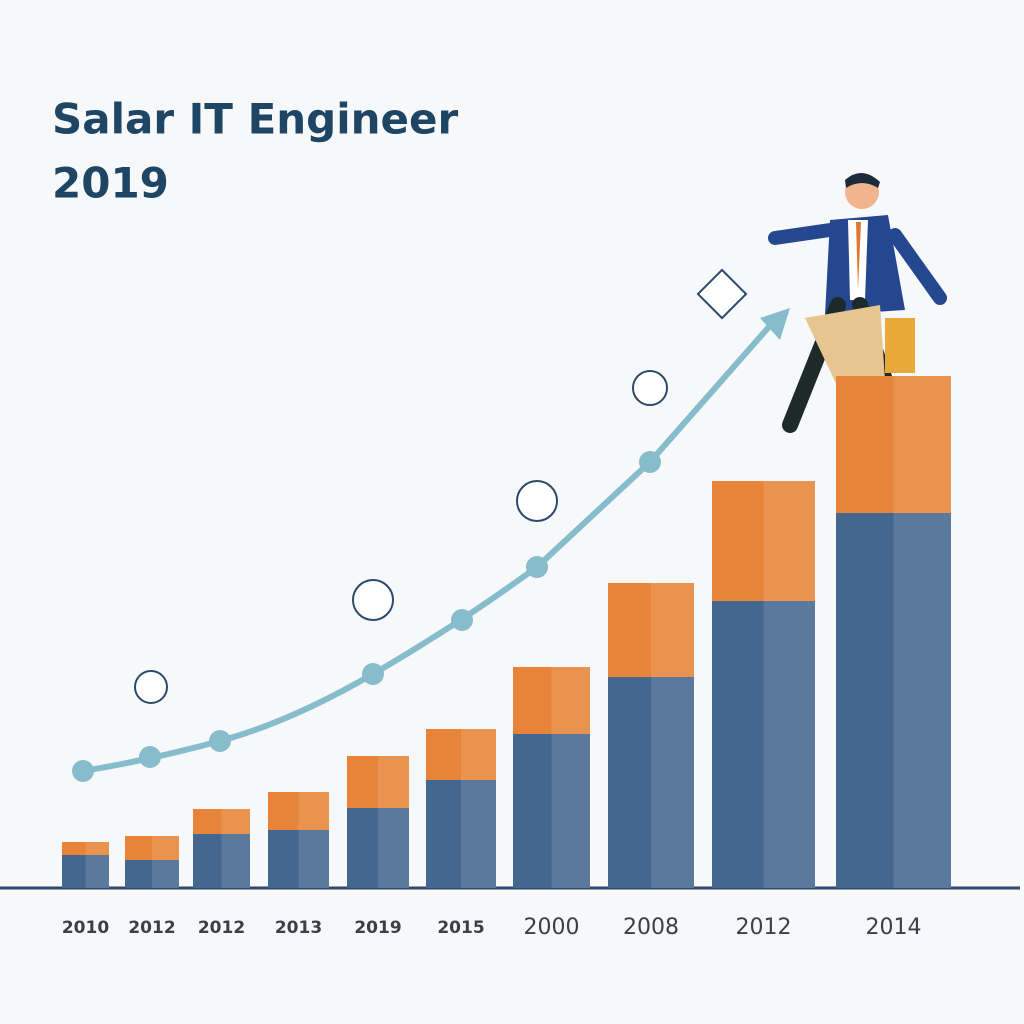 This screenshot has width=1024, height=1024. What do you see at coordinates (775, 324) in the screenshot?
I see `arrow-head` at bounding box center [775, 324].